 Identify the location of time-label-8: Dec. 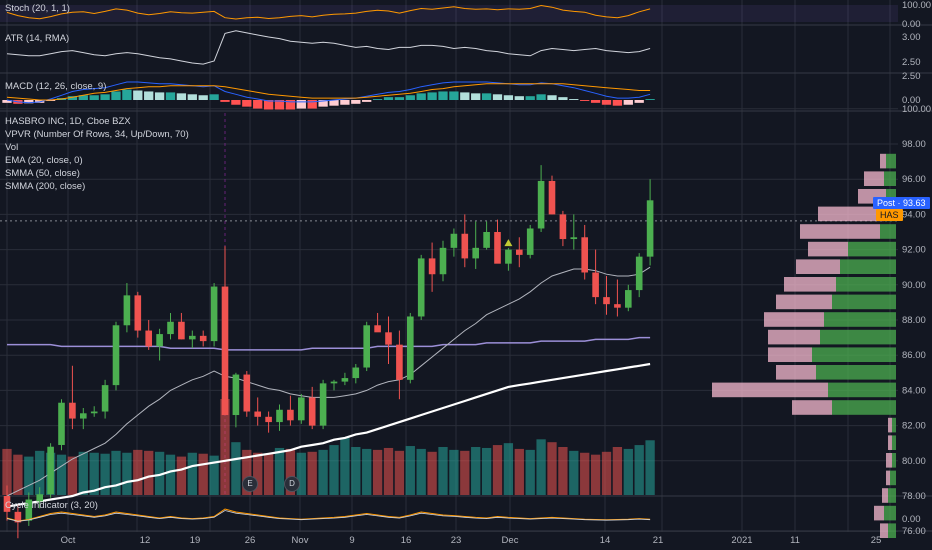
(510, 540).